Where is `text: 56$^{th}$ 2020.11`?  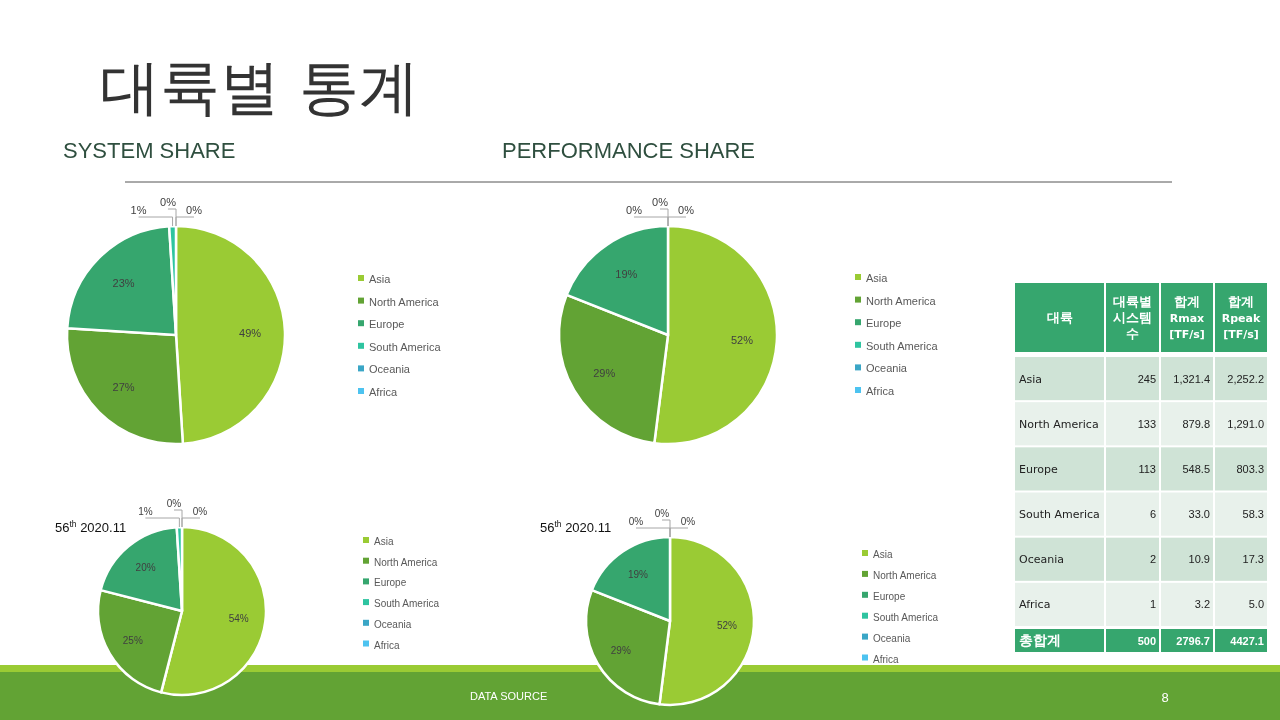 text: 56$^{th}$ 2020.11 is located at coordinates (91, 527).